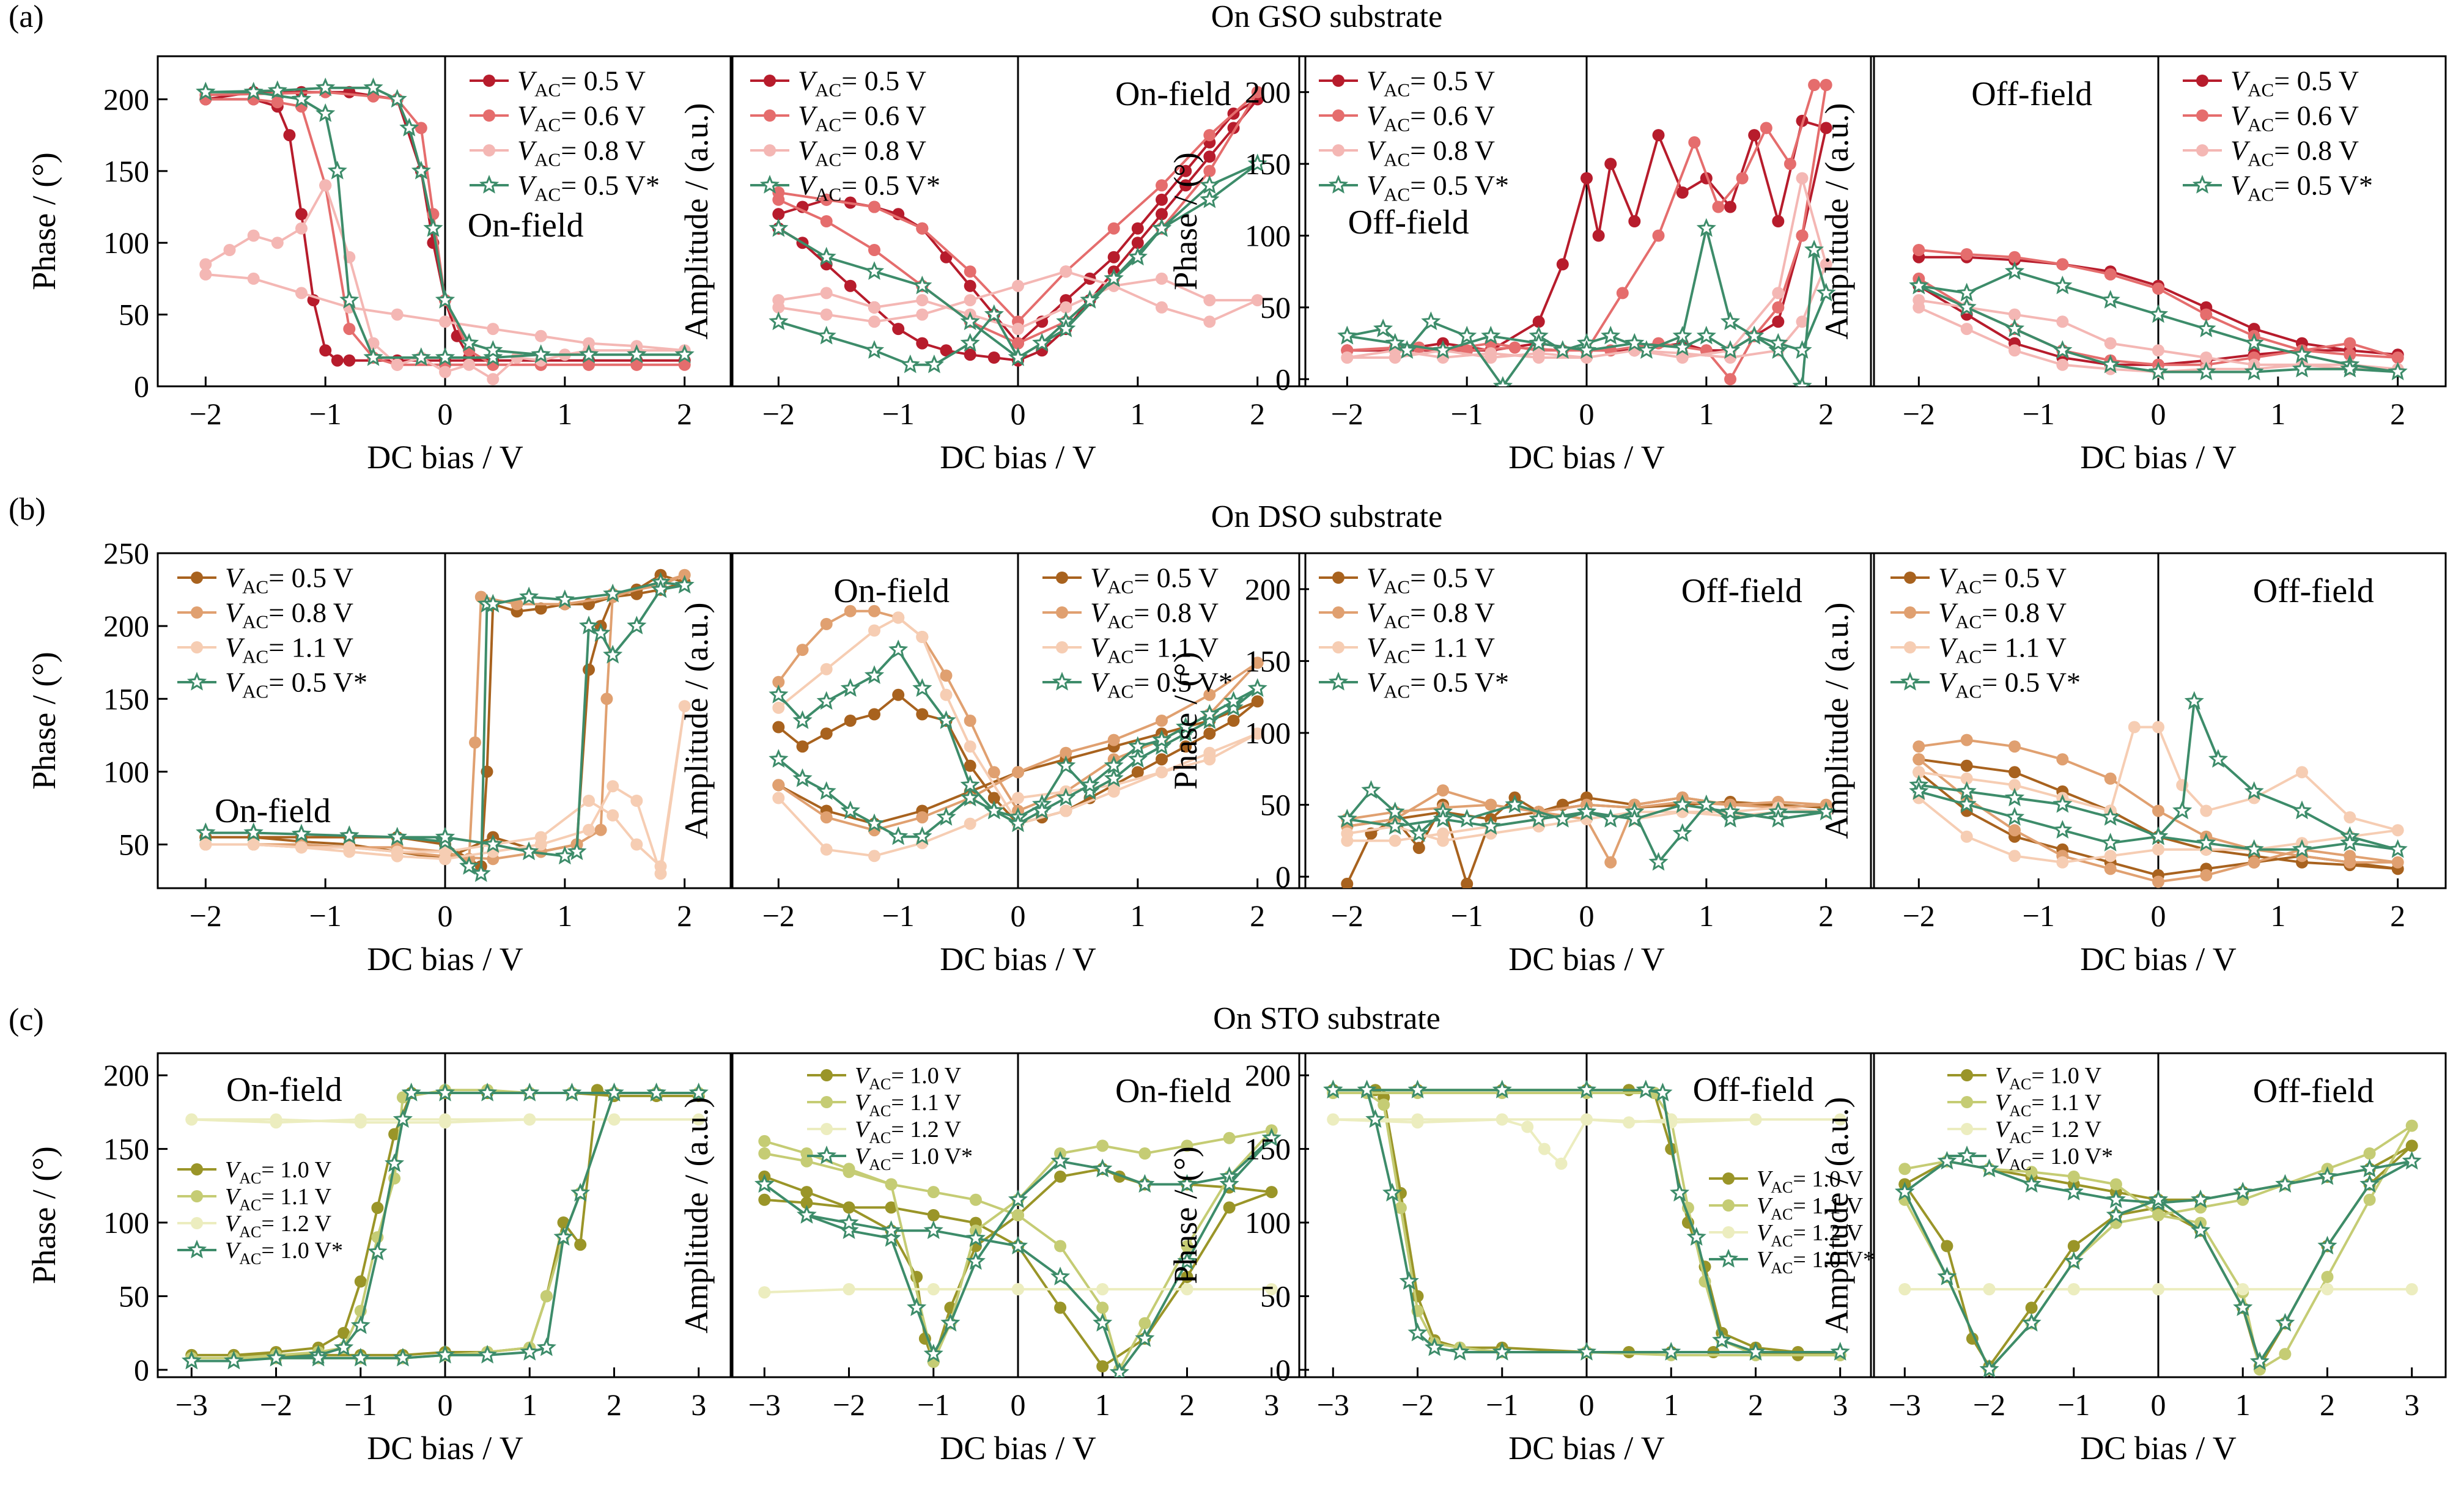 This screenshot has width=2464, height=1486. What do you see at coordinates (2158, 789) in the screenshot?
I see `series-layer` at bounding box center [2158, 789].